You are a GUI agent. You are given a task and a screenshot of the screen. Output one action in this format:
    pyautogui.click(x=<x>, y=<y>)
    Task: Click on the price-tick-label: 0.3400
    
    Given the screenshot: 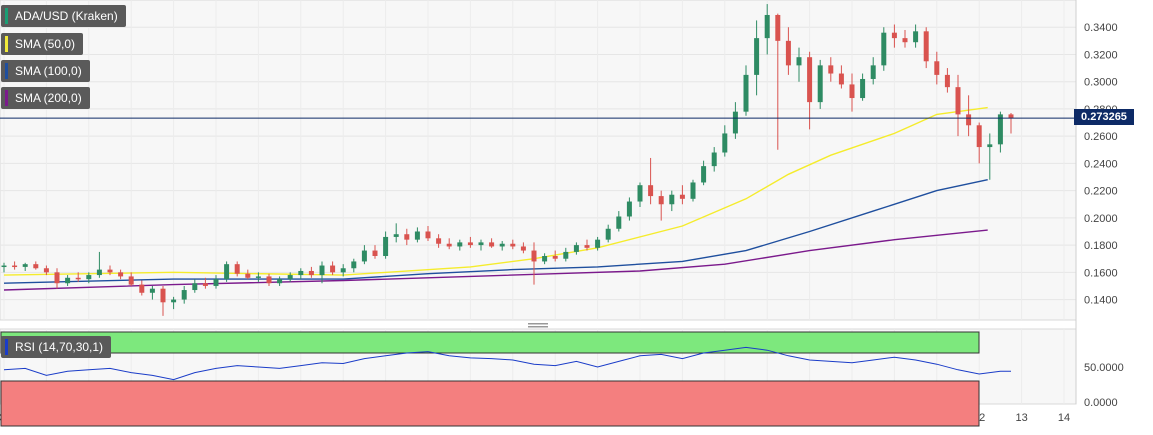 What is the action you would take?
    pyautogui.click(x=1101, y=28)
    